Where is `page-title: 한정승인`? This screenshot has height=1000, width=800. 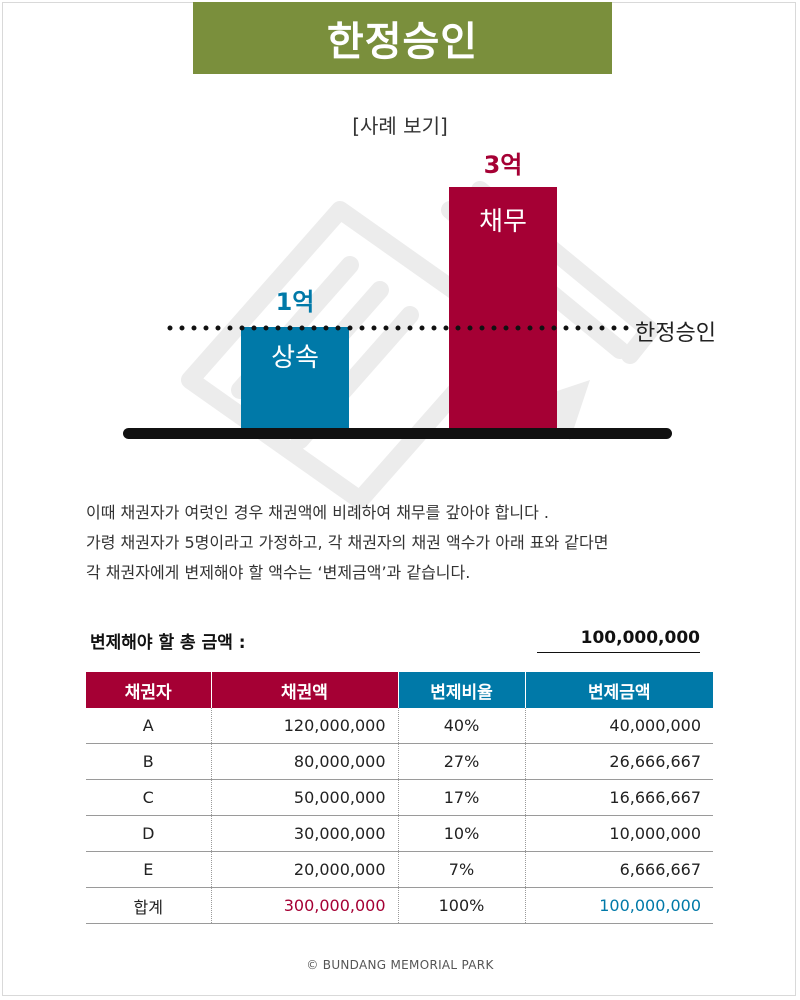 page-title: 한정승인 is located at coordinates (402, 38).